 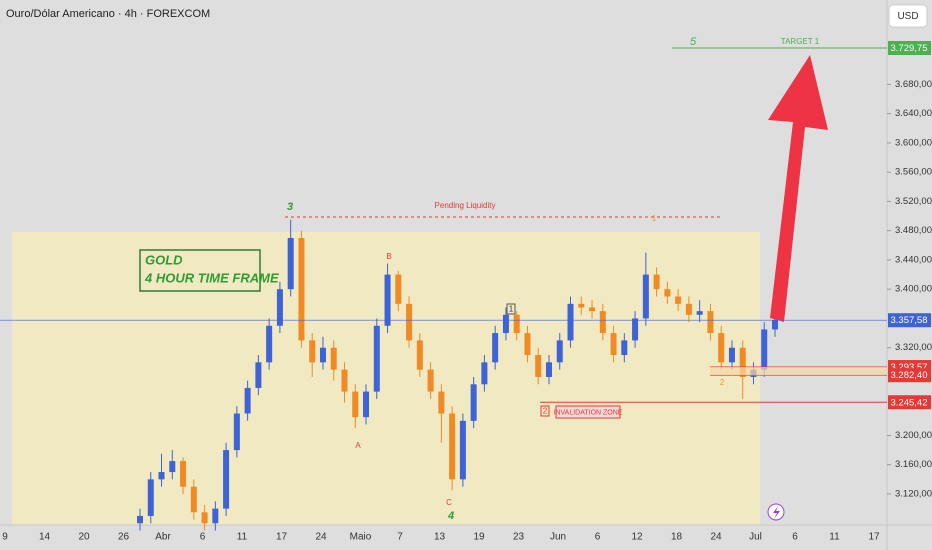 I want to click on y-tick-label: 3.560,00, so click(x=913, y=172).